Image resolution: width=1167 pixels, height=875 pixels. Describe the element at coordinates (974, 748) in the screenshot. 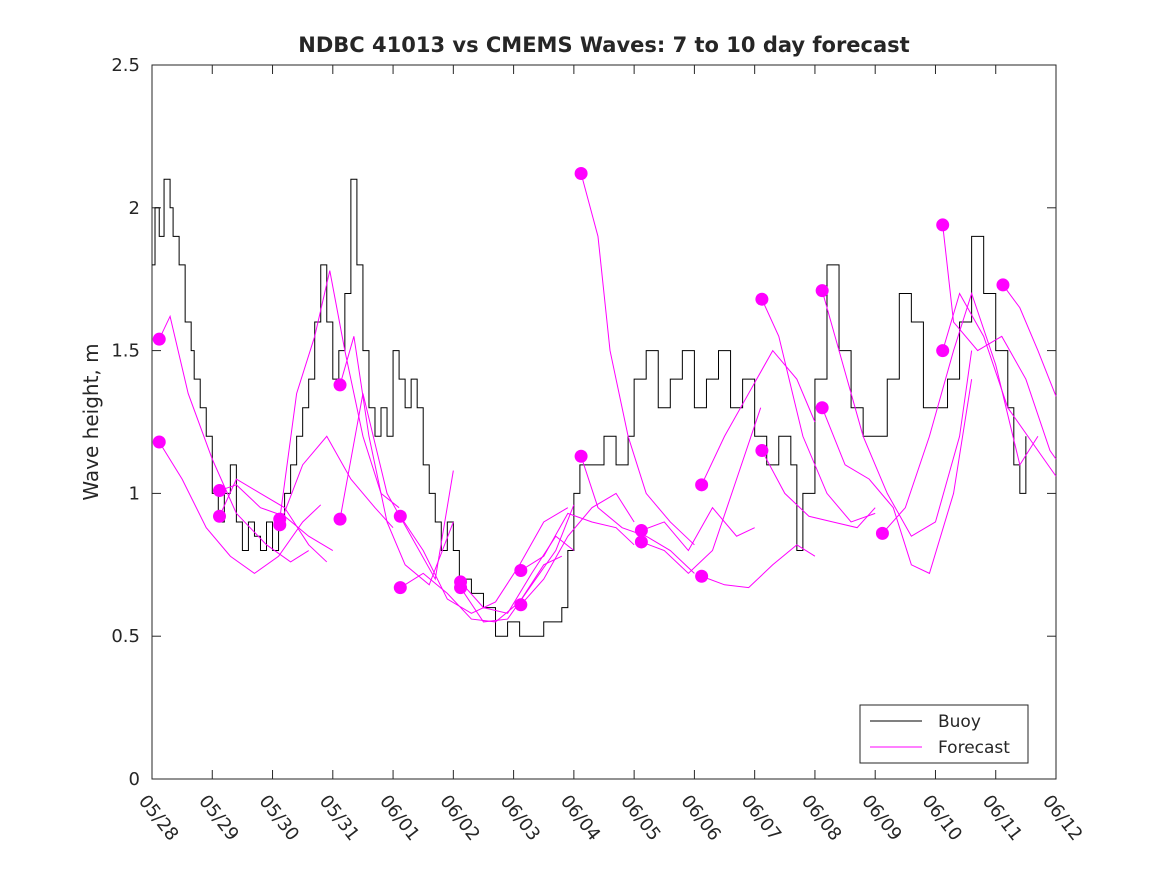

I see `legend-label: Forecast` at that location.